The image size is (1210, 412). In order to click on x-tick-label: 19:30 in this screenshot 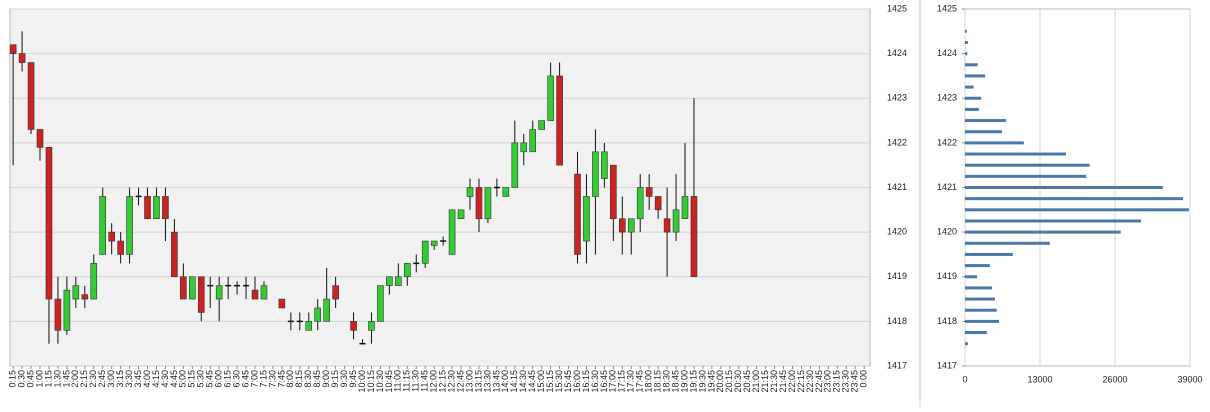, I will do `click(702, 381)`.